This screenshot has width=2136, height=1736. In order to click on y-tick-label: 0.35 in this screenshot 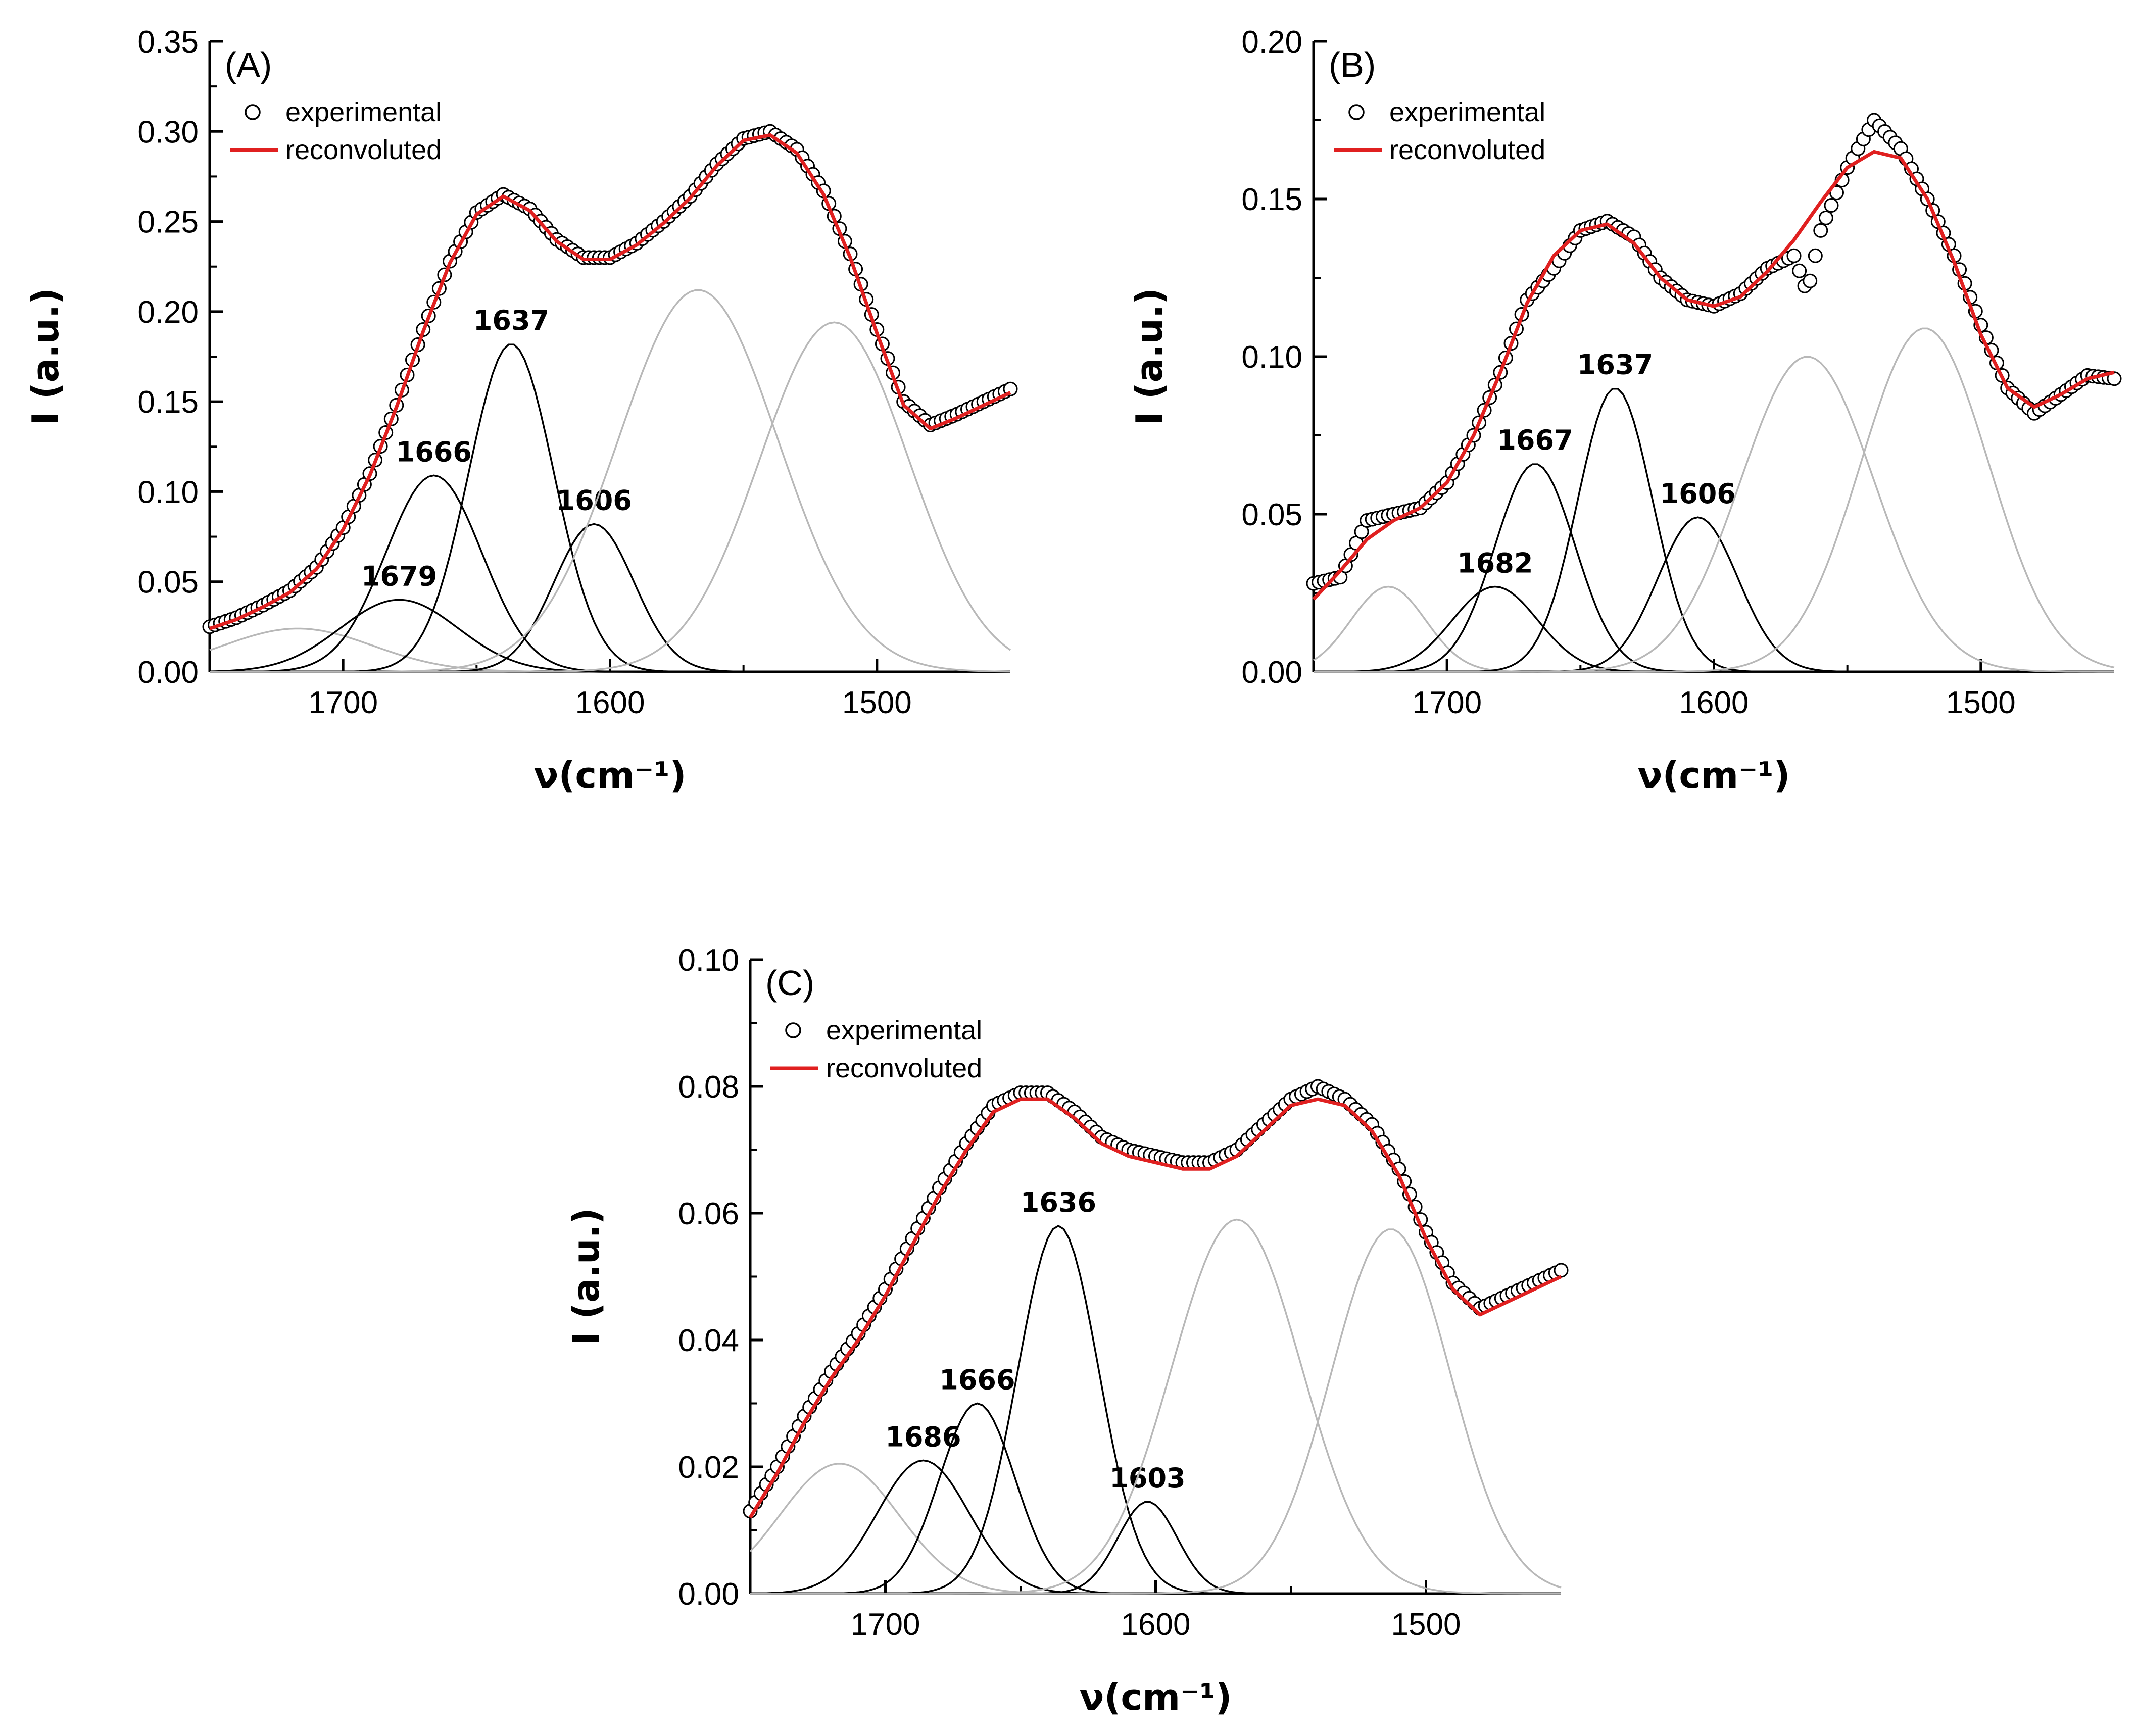, I will do `click(168, 42)`.